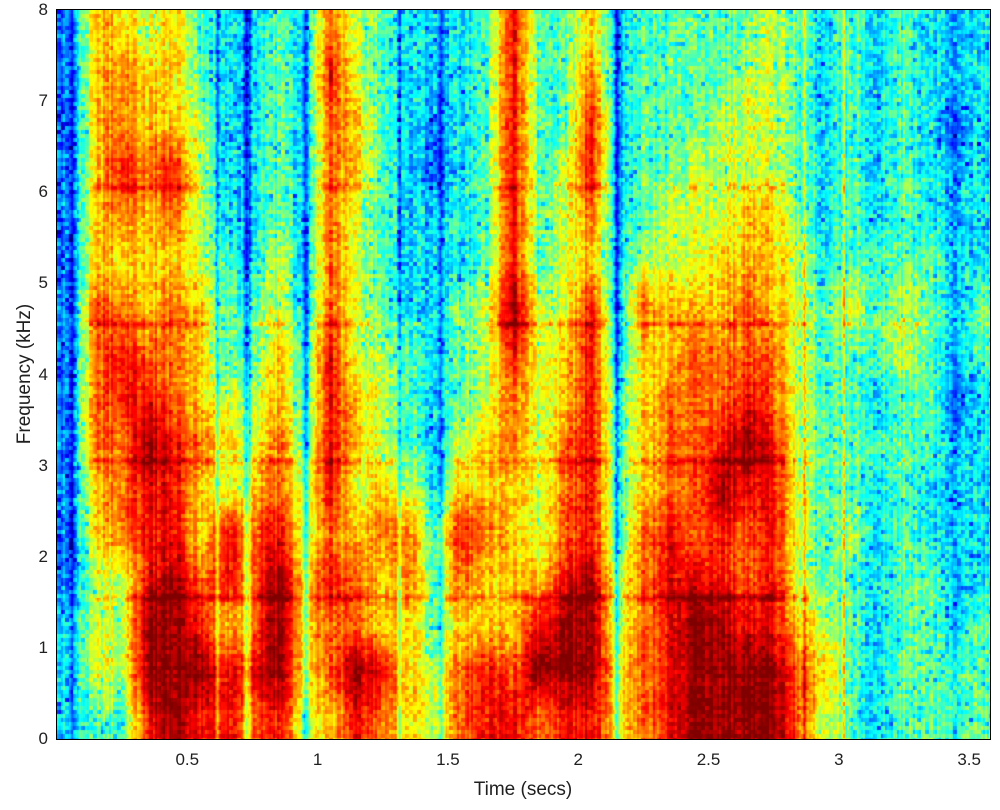  Describe the element at coordinates (43, 283) in the screenshot. I see `y-tick-label: 5` at that location.